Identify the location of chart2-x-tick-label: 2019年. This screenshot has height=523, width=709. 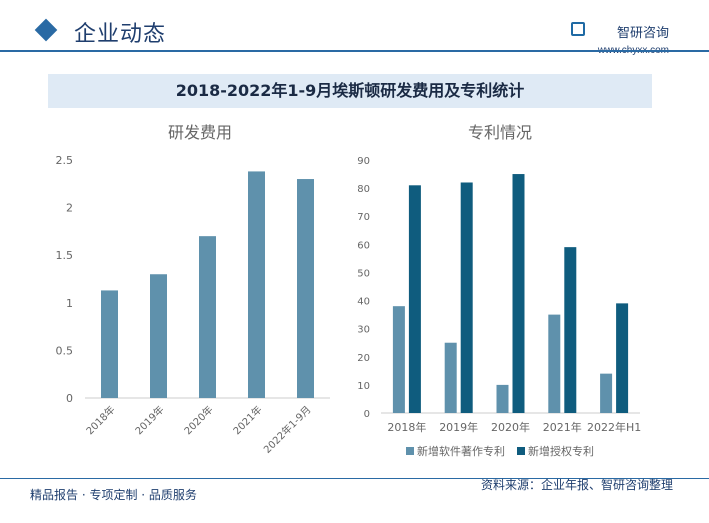
(458, 427).